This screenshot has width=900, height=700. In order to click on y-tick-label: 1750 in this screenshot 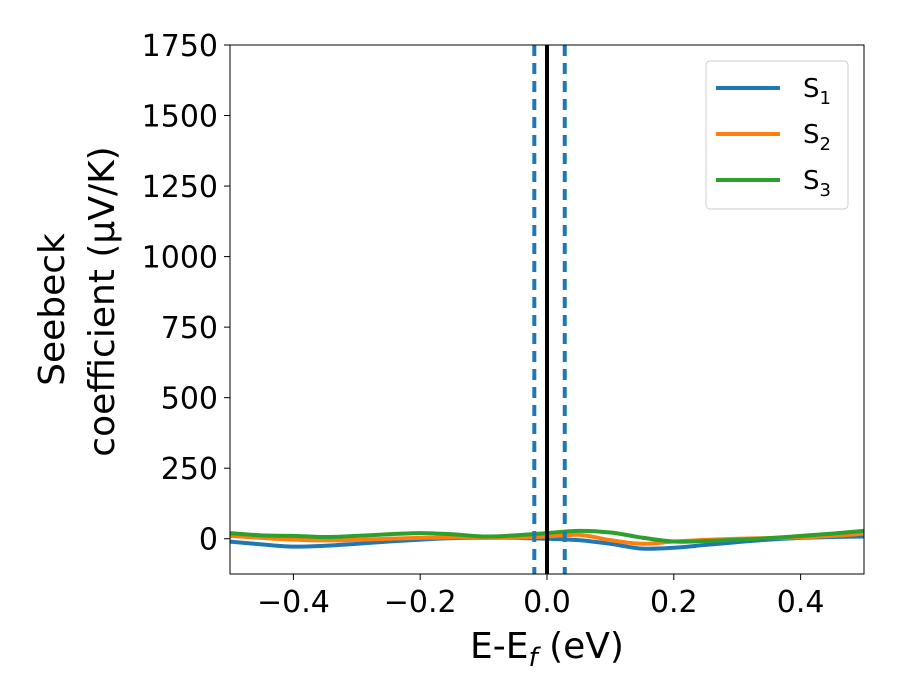, I will do `click(180, 46)`.